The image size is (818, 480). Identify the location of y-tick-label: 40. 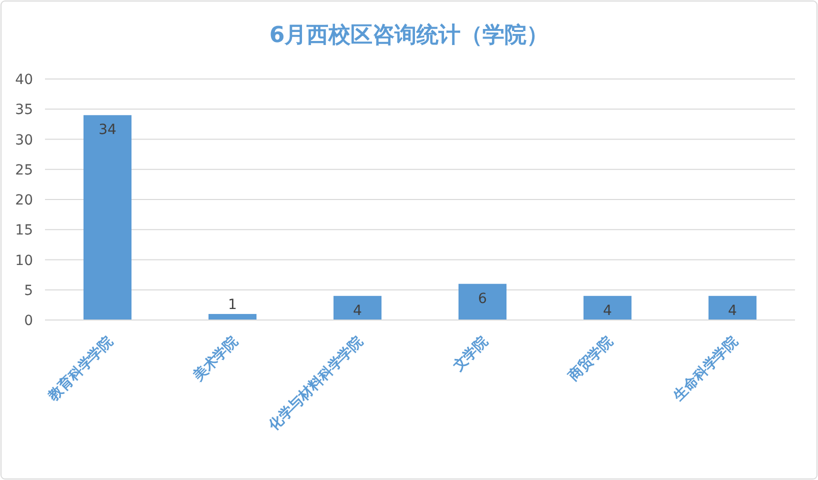
(24, 80).